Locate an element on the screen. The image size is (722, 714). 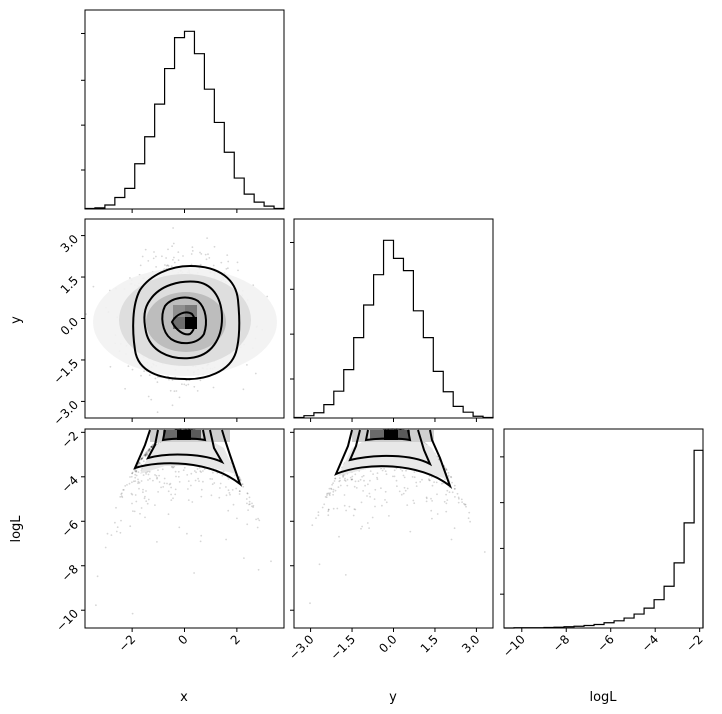
density-yl-outer is located at coordinates (394, 460).